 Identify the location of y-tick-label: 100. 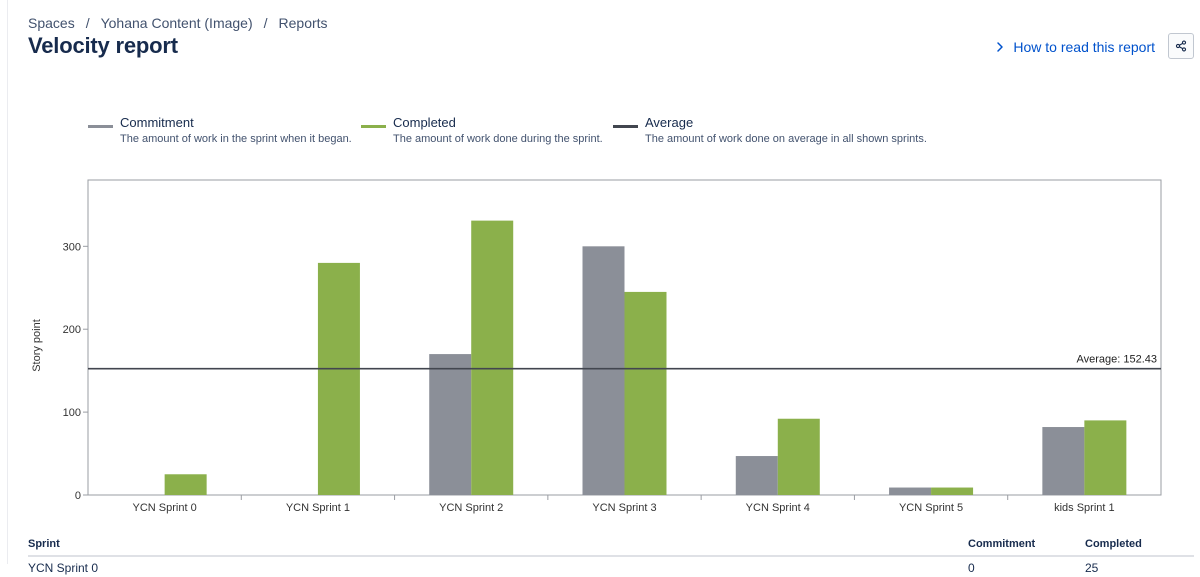
(72, 413).